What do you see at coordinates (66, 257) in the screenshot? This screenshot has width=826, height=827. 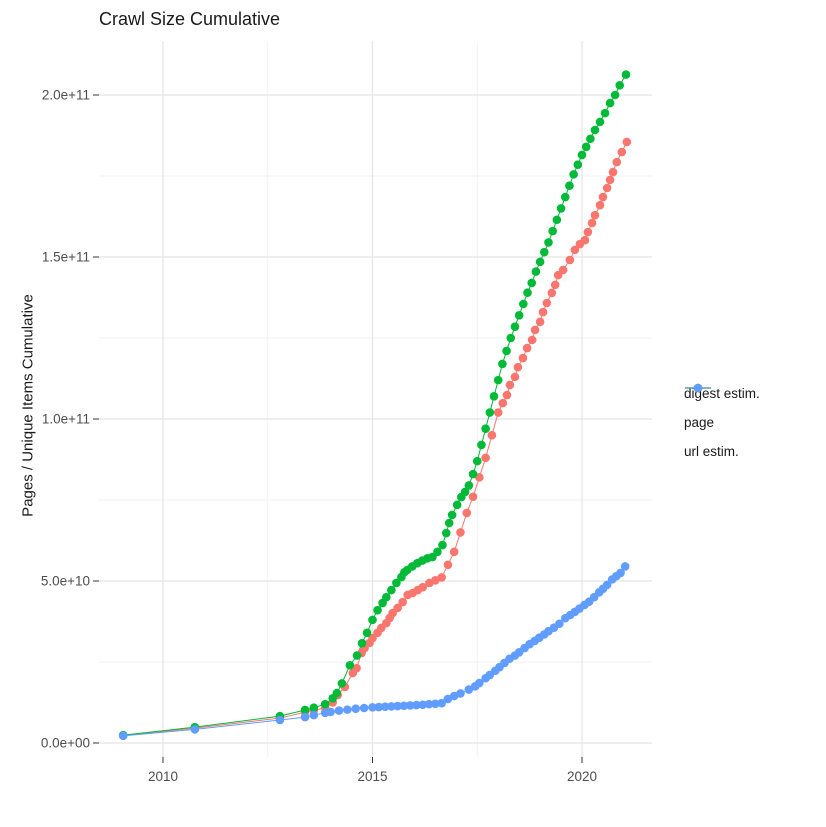 I see `y-tick-label: 1.5e+11` at bounding box center [66, 257].